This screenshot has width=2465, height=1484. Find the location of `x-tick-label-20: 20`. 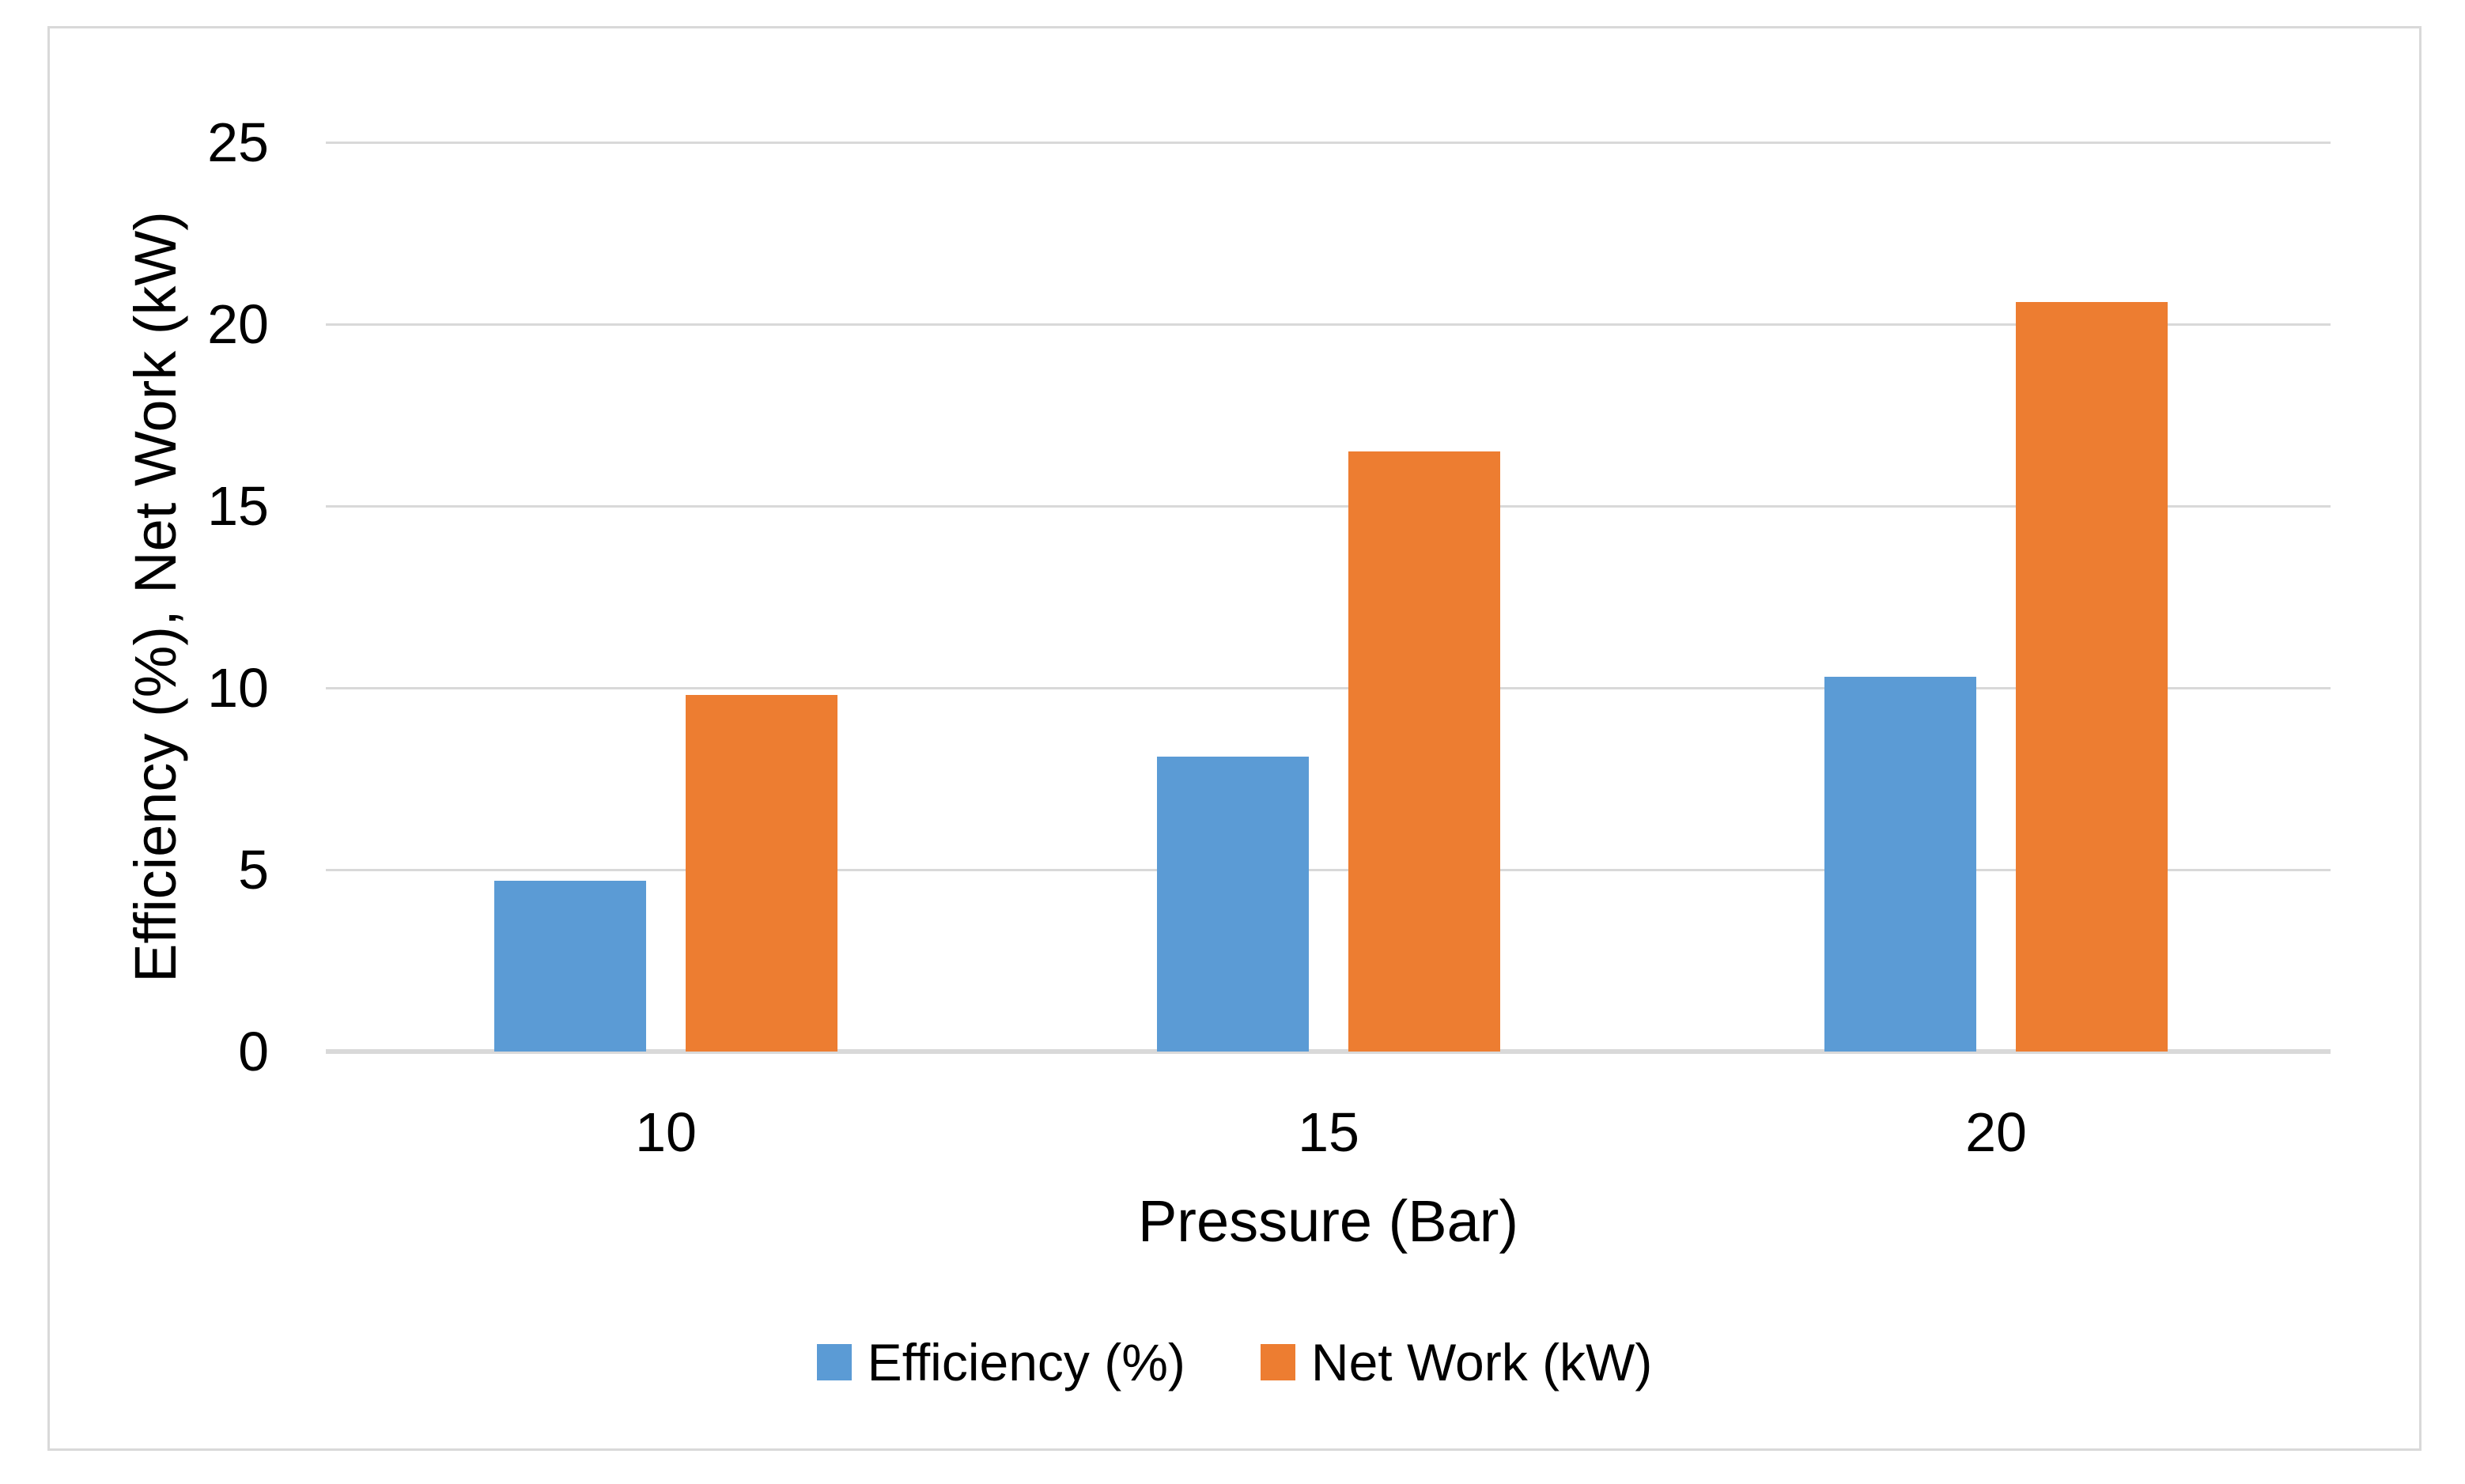

x-tick-label-20: 20 is located at coordinates (1996, 1132).